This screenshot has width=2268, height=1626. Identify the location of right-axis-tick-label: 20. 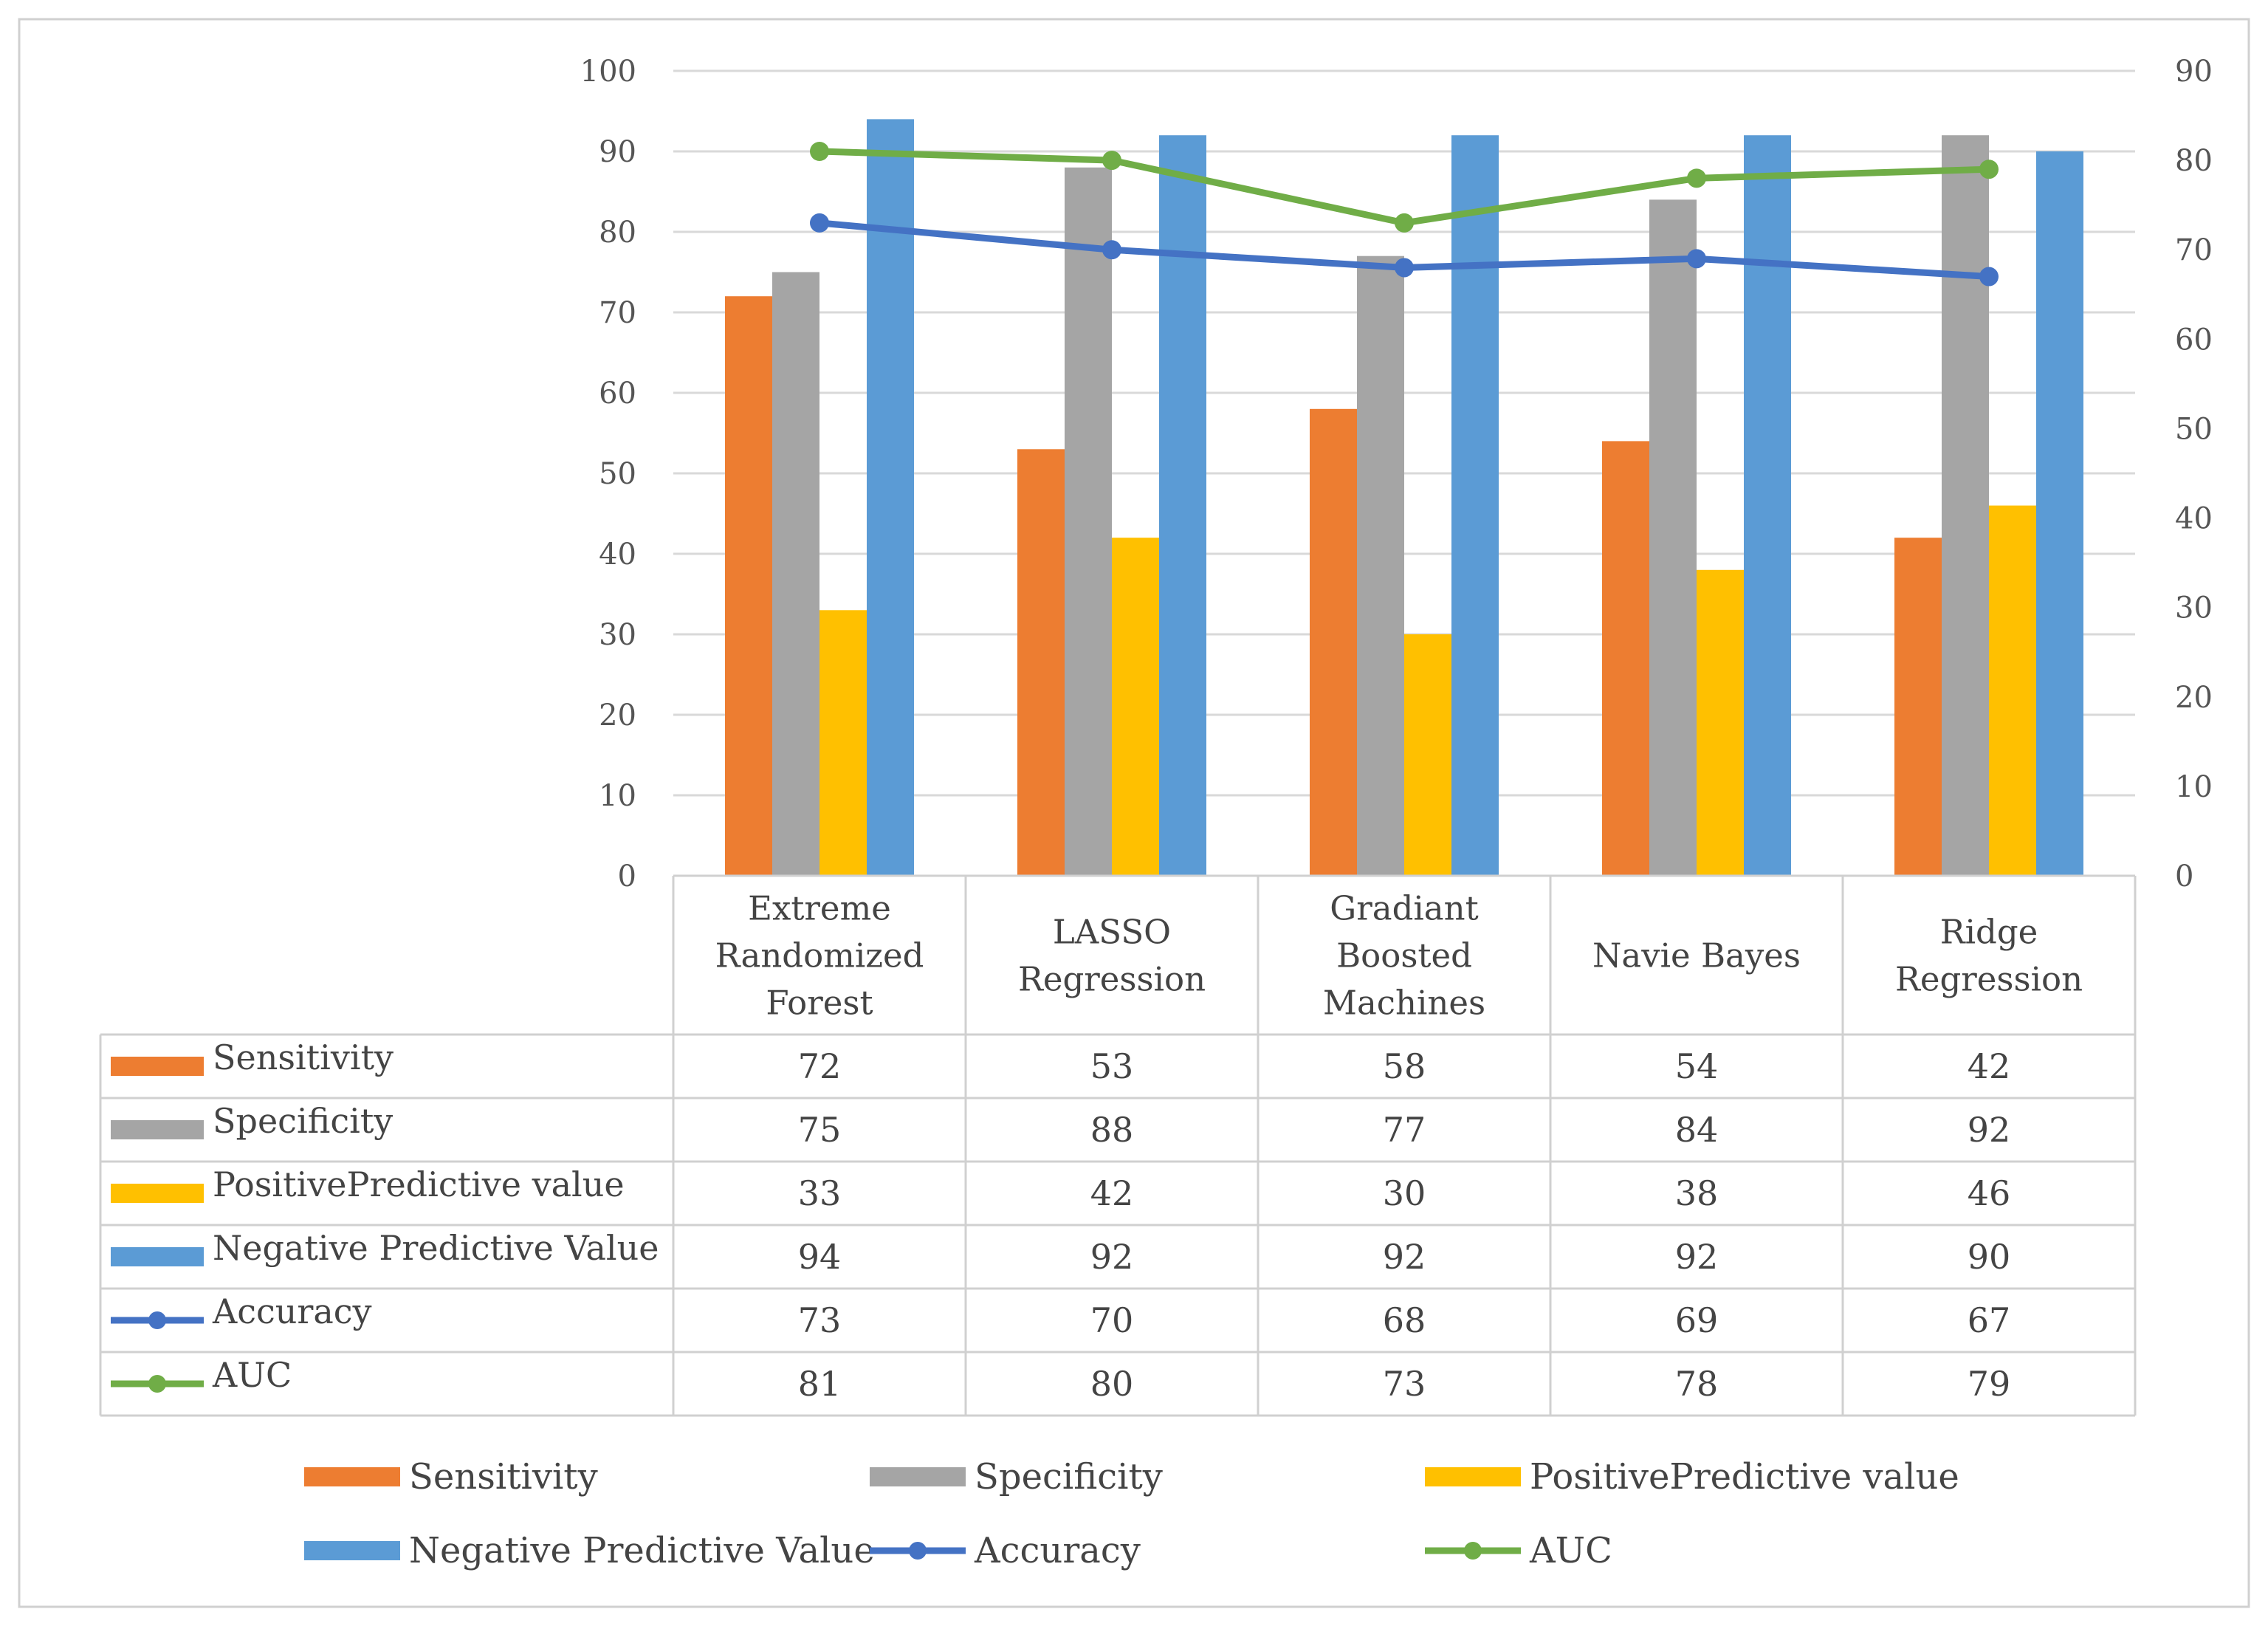
(2194, 698).